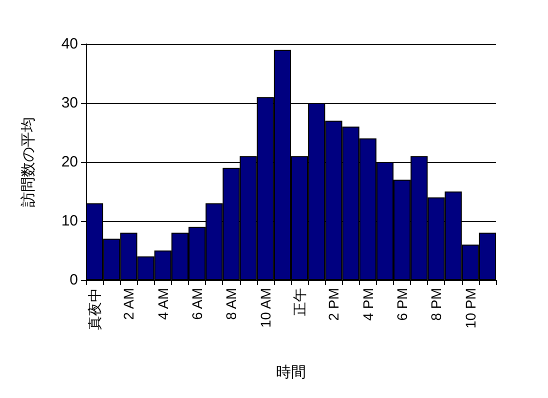 This screenshot has width=548, height=398. What do you see at coordinates (69, 44) in the screenshot?
I see `y-tick-label: 40` at bounding box center [69, 44].